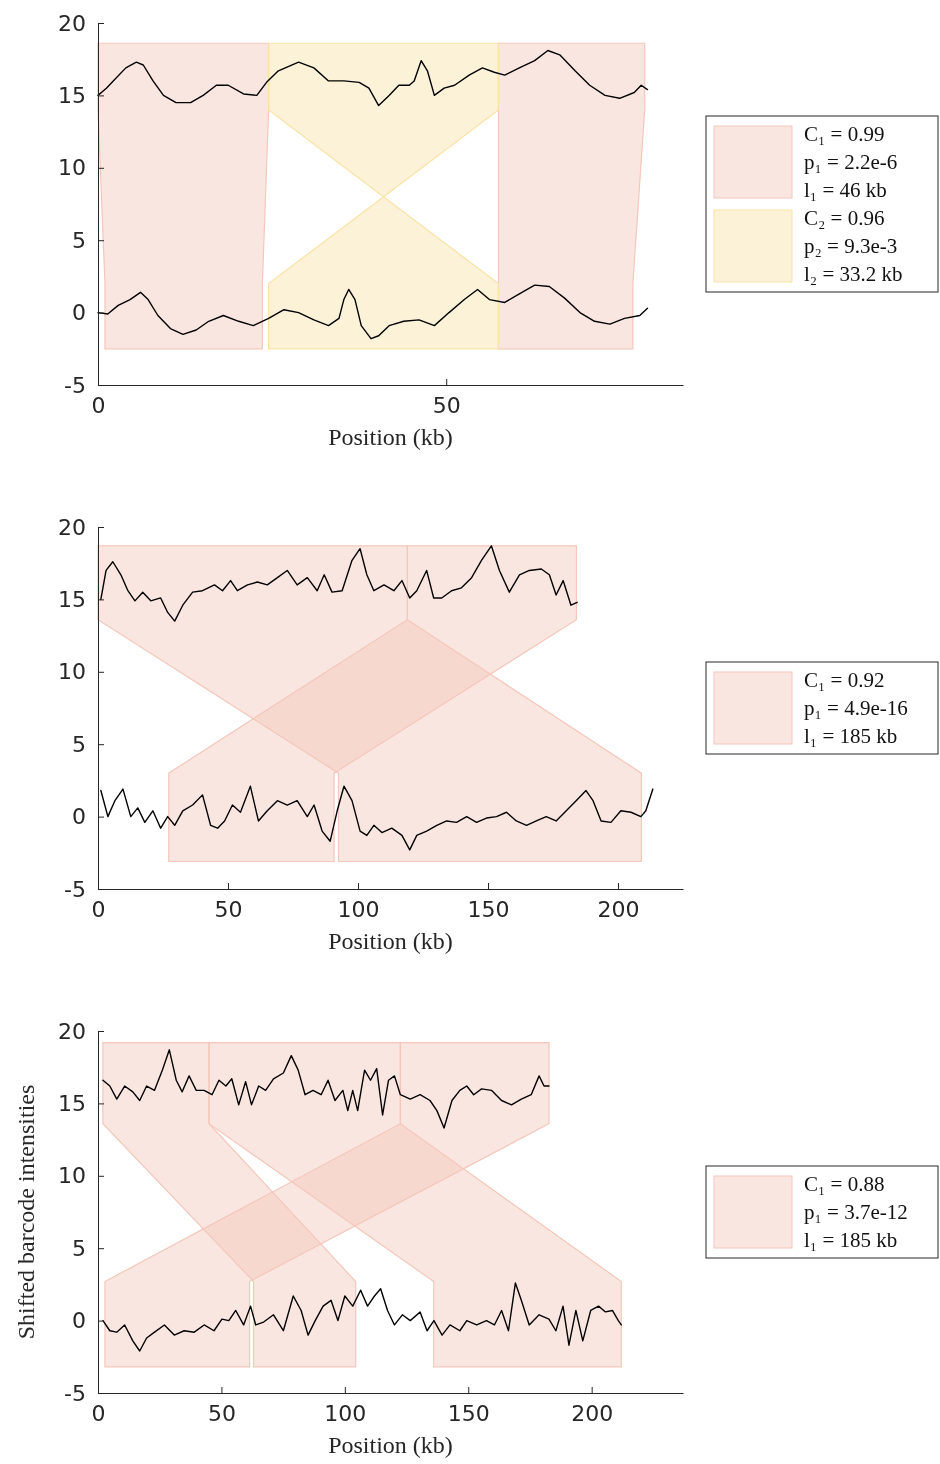 Image resolution: width=940 pixels, height=1464 pixels. Describe the element at coordinates (856, 1212) in the screenshot. I see `text: C₁ = 0.88 p₁ = 3.7e-12 l₁ = 185 kb` at that location.